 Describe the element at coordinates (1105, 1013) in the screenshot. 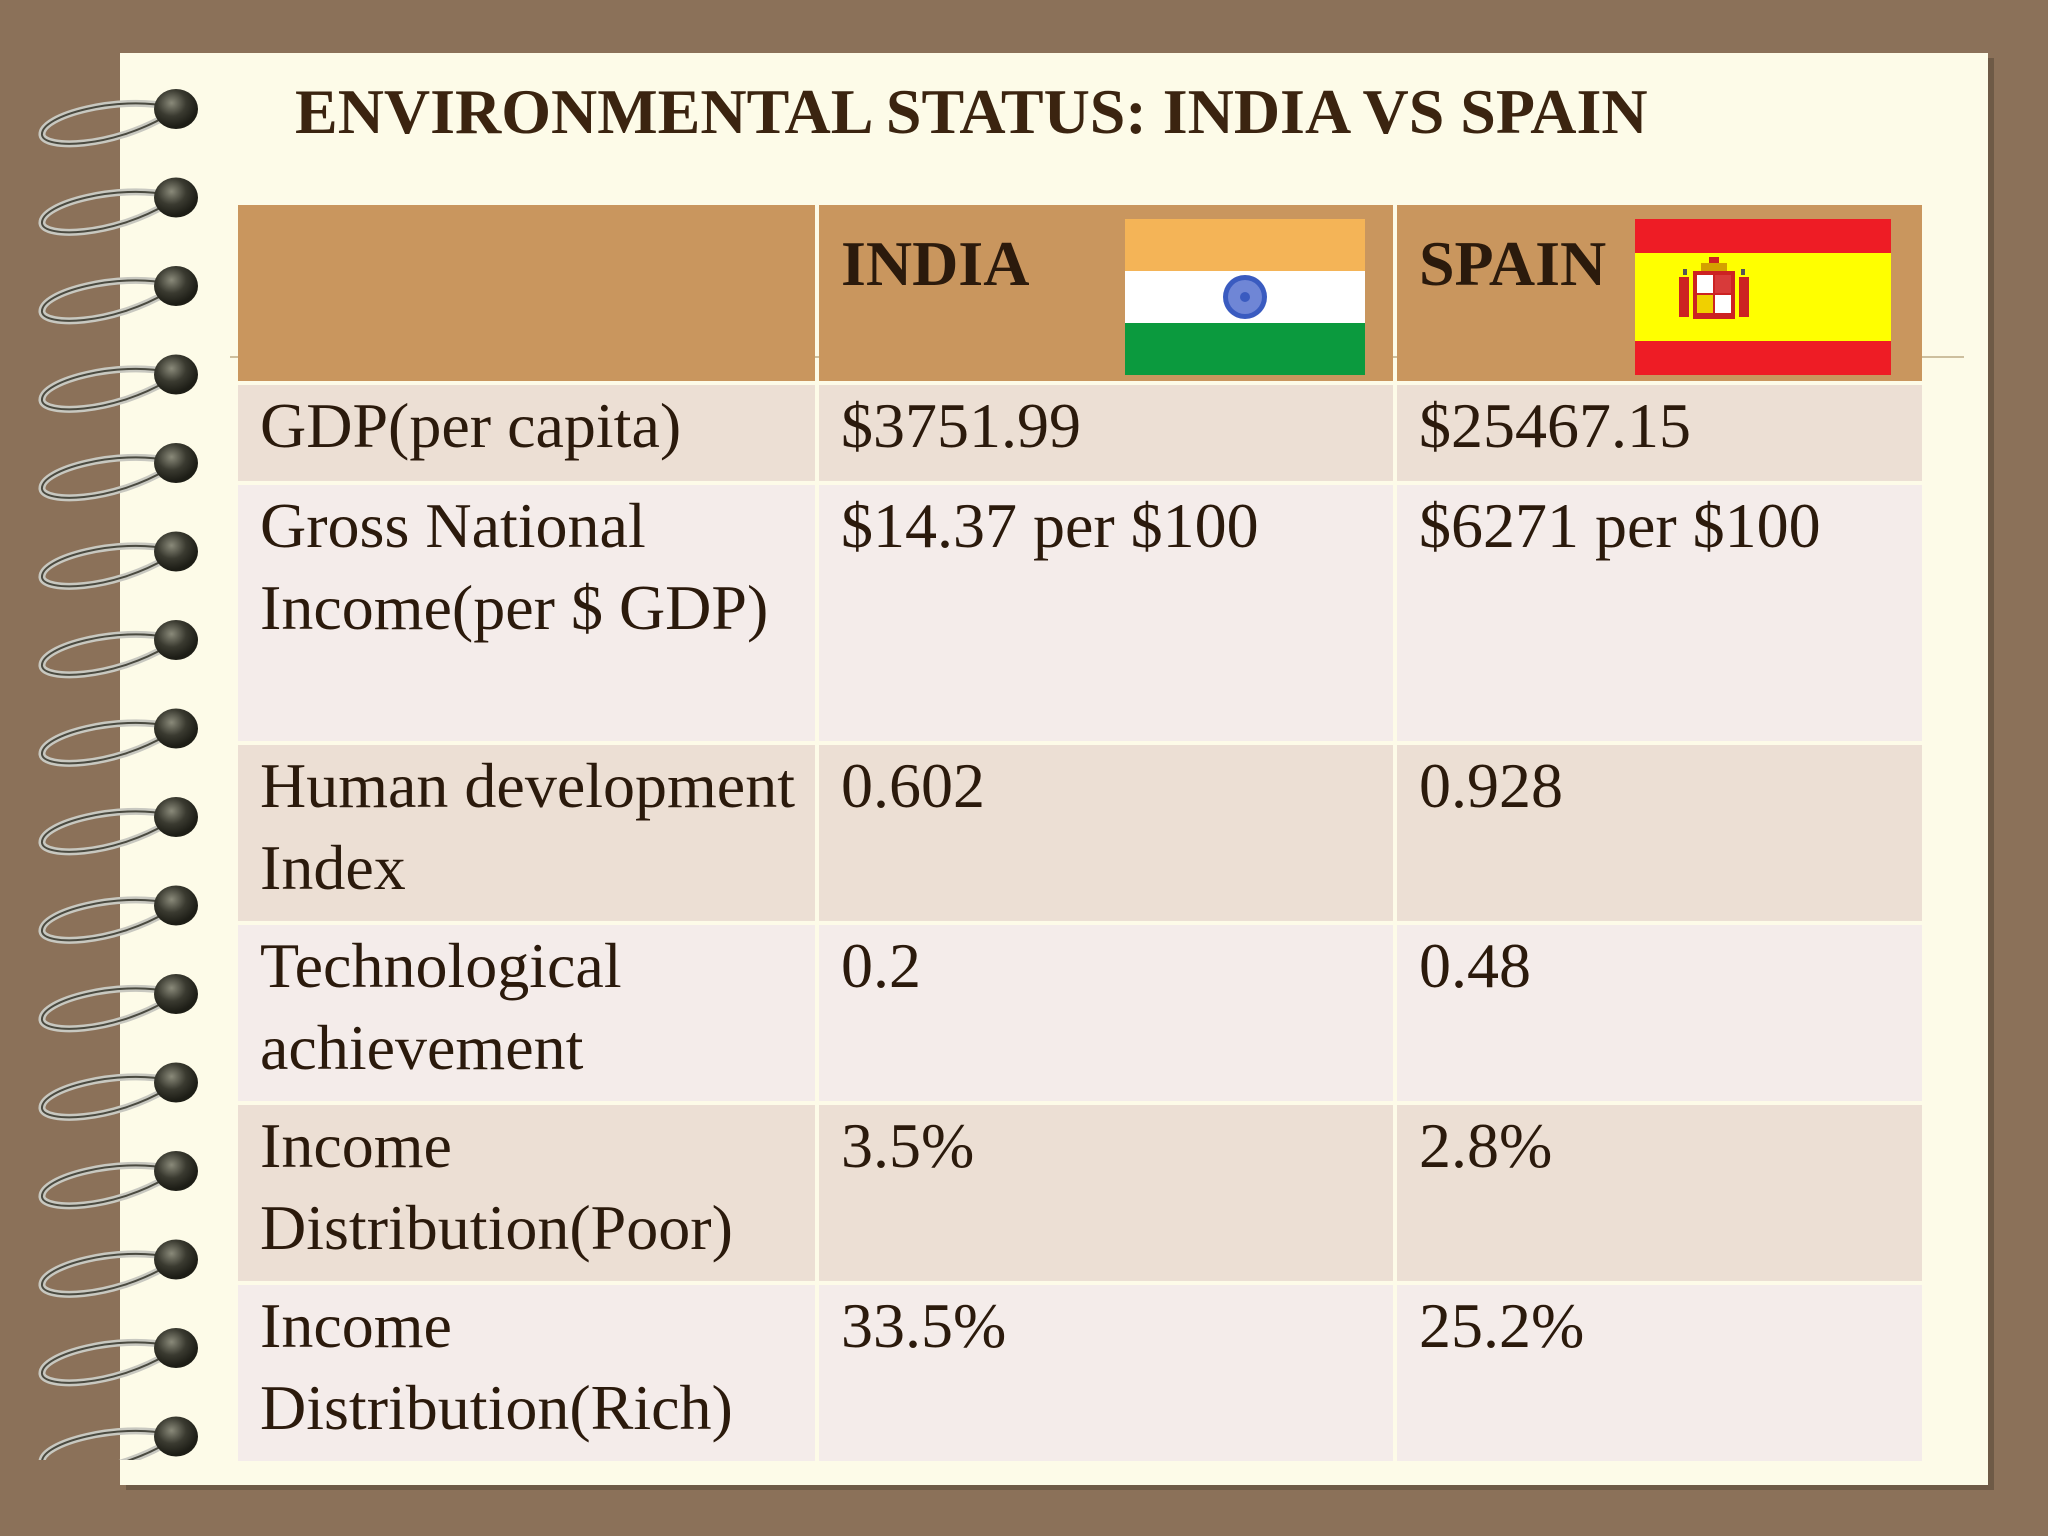

I see `india-value-cell: 0.2` at that location.